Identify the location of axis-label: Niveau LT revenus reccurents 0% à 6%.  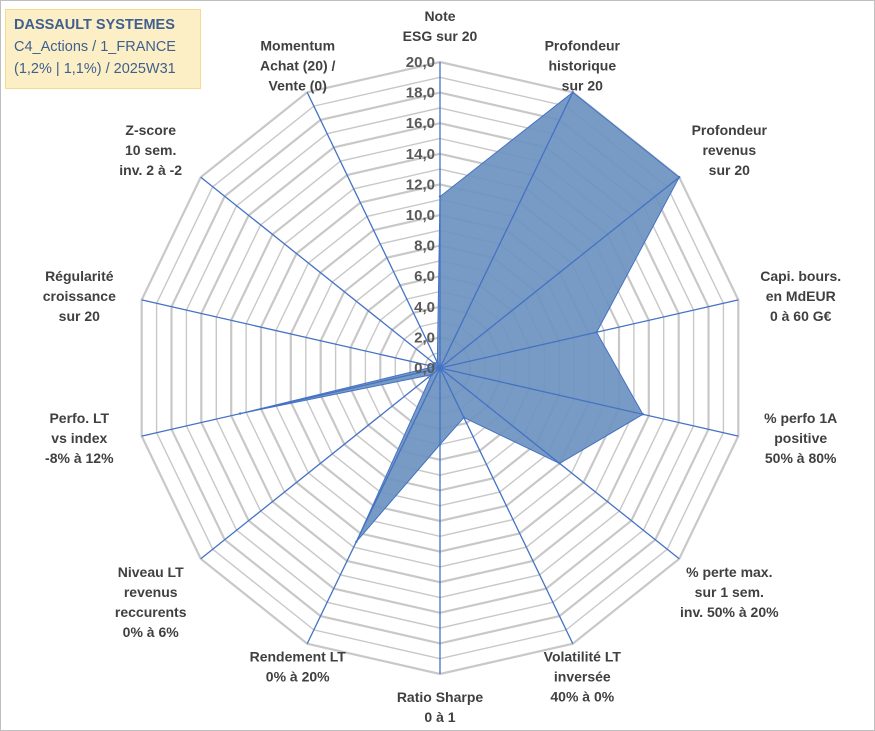
(151, 602).